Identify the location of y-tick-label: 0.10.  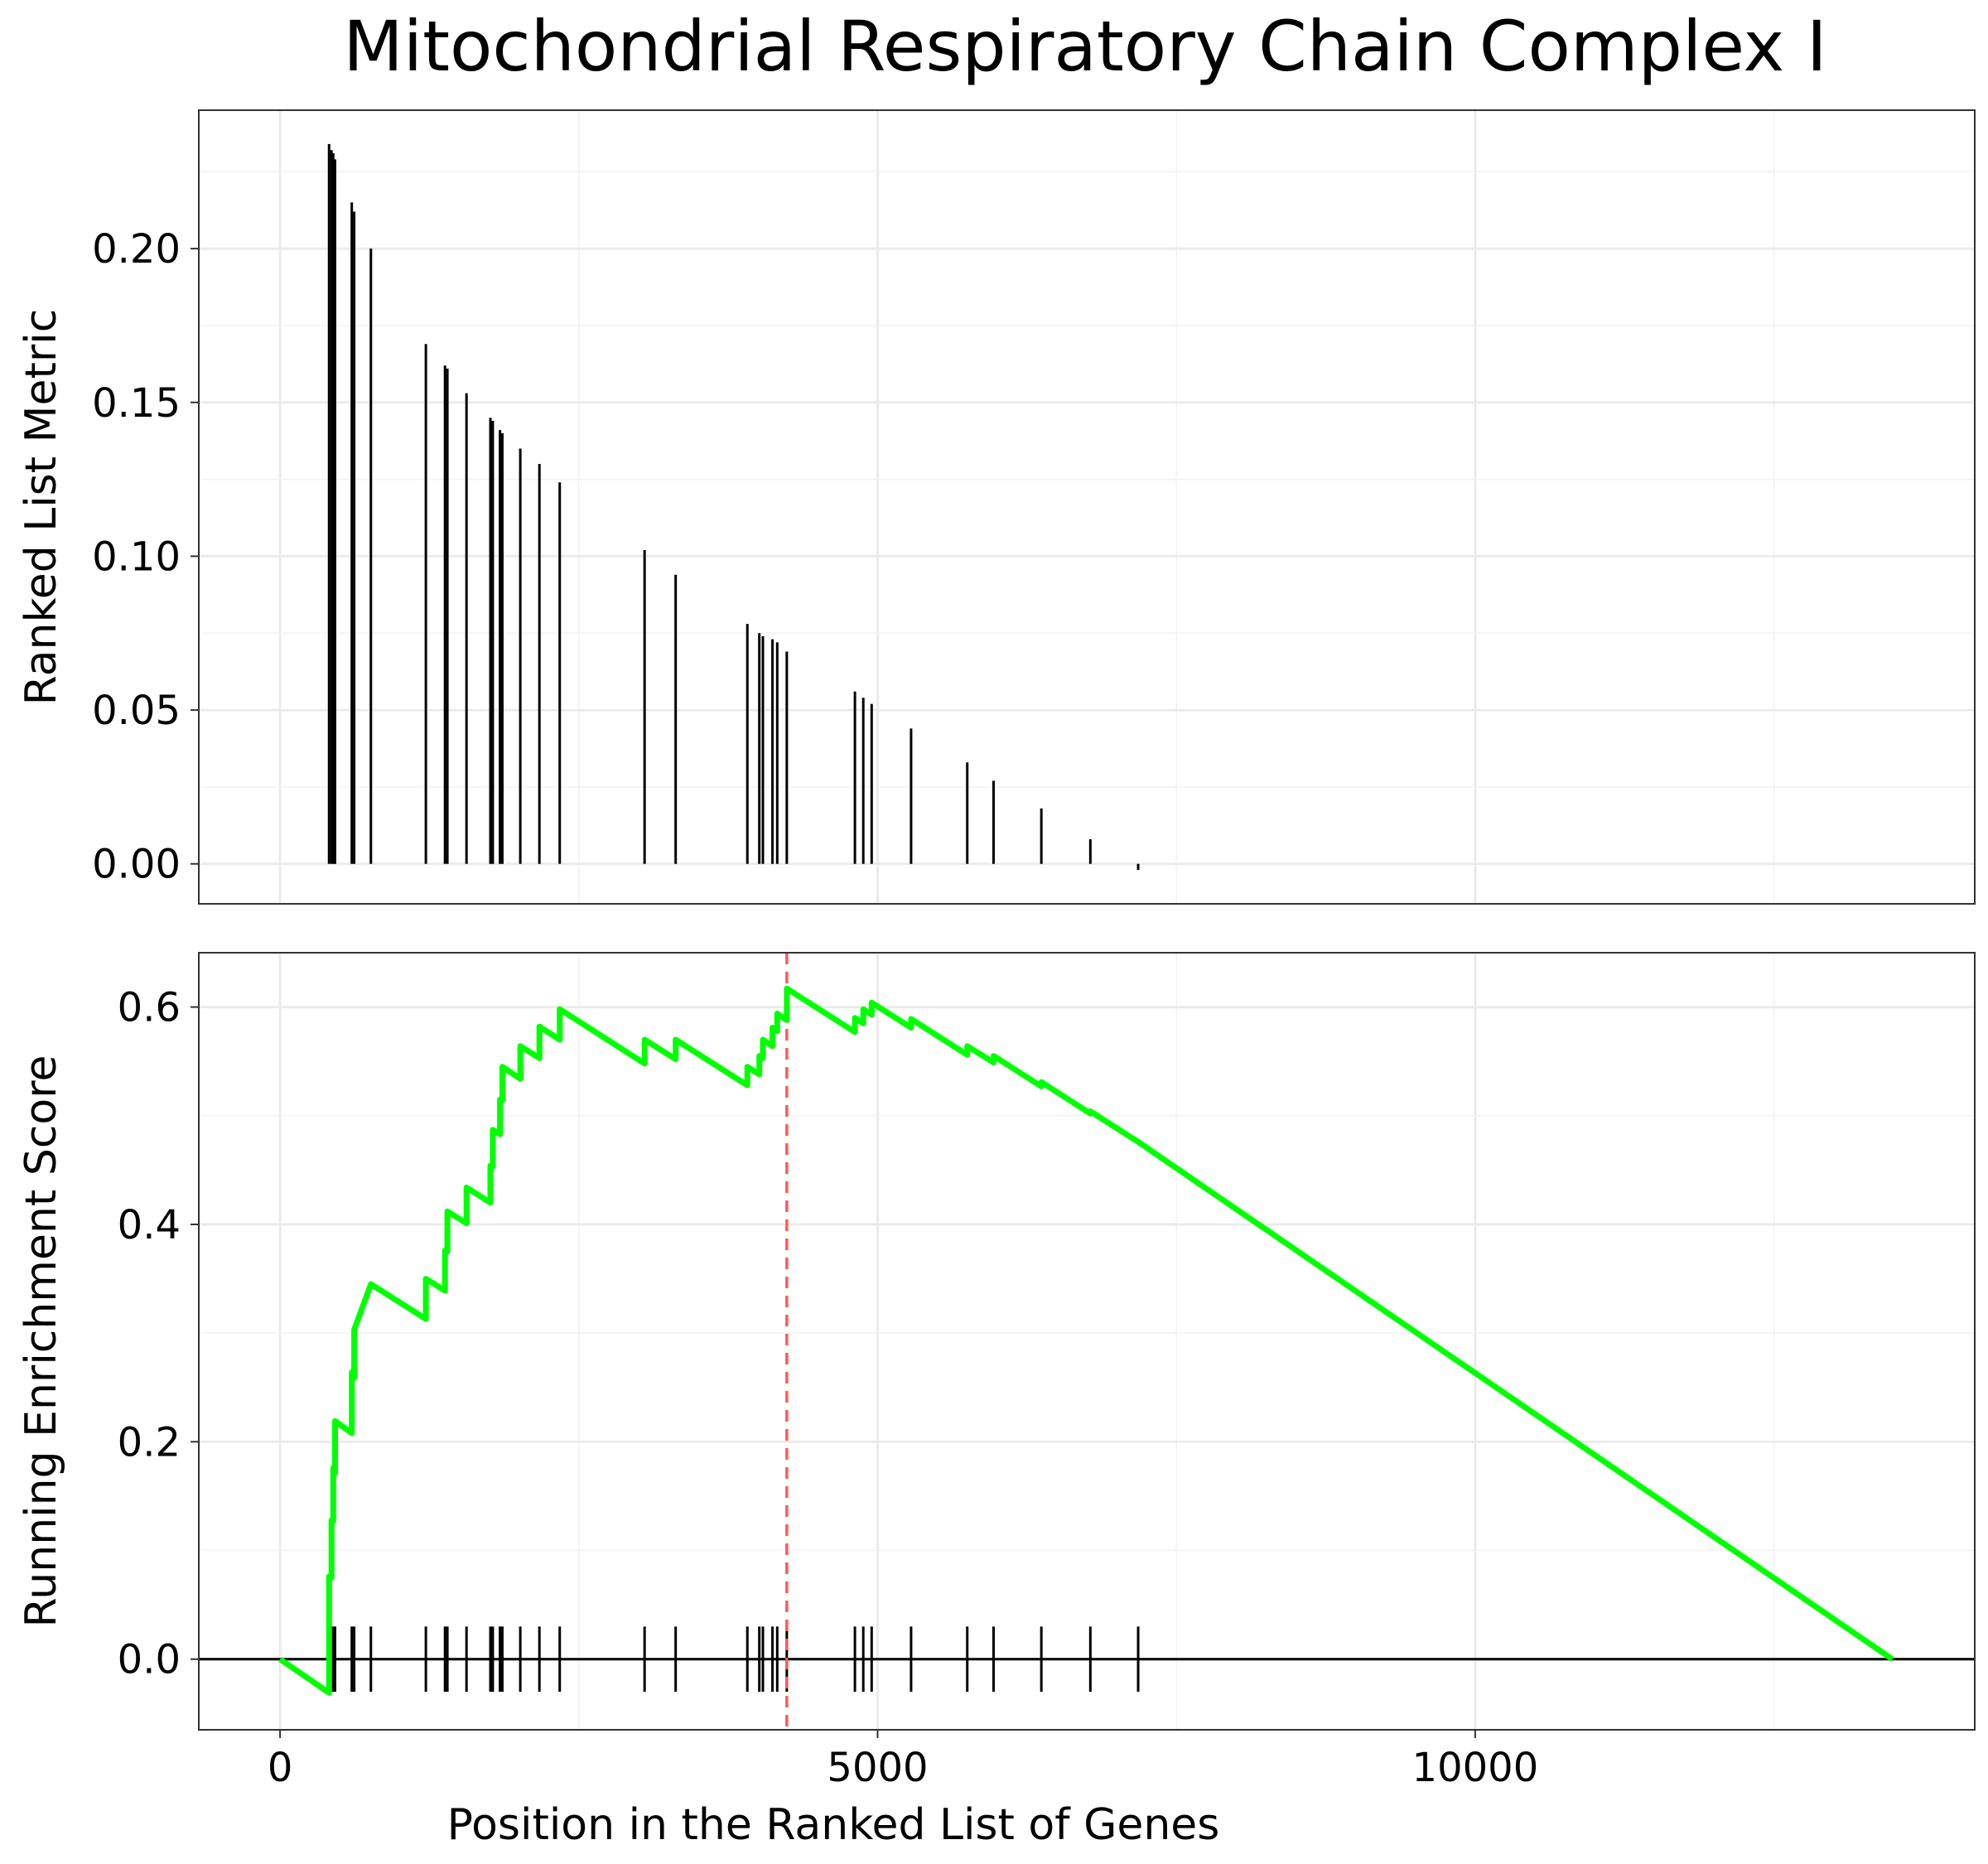
(136, 557).